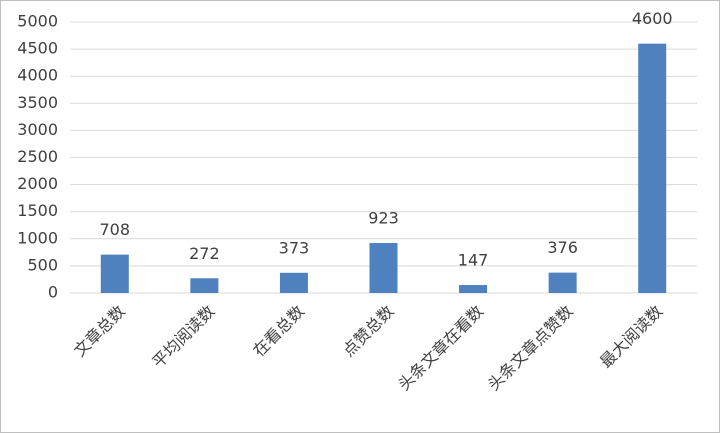 Image resolution: width=720 pixels, height=433 pixels. What do you see at coordinates (294, 247) in the screenshot?
I see `data-label: 373` at bounding box center [294, 247].